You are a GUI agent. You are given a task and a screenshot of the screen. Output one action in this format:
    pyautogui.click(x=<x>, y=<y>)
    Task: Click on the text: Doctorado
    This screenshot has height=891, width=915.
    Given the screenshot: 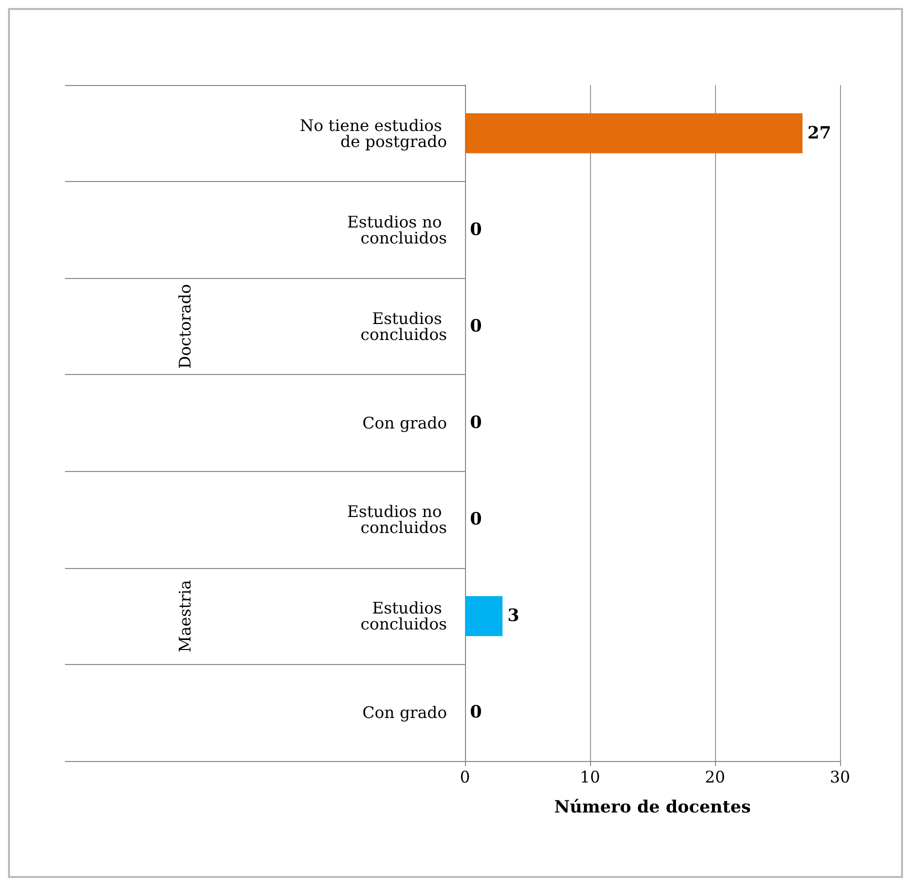 What is the action you would take?
    pyautogui.click(x=185, y=326)
    